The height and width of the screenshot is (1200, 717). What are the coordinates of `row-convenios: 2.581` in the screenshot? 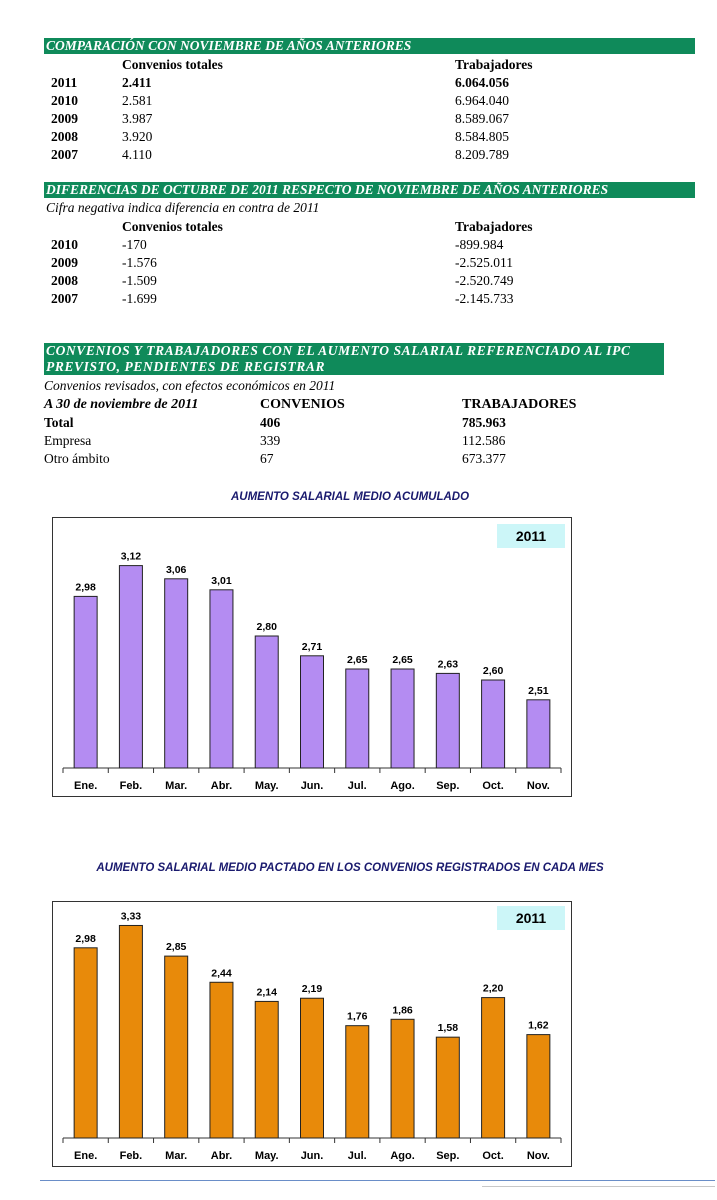 It's located at (137, 100).